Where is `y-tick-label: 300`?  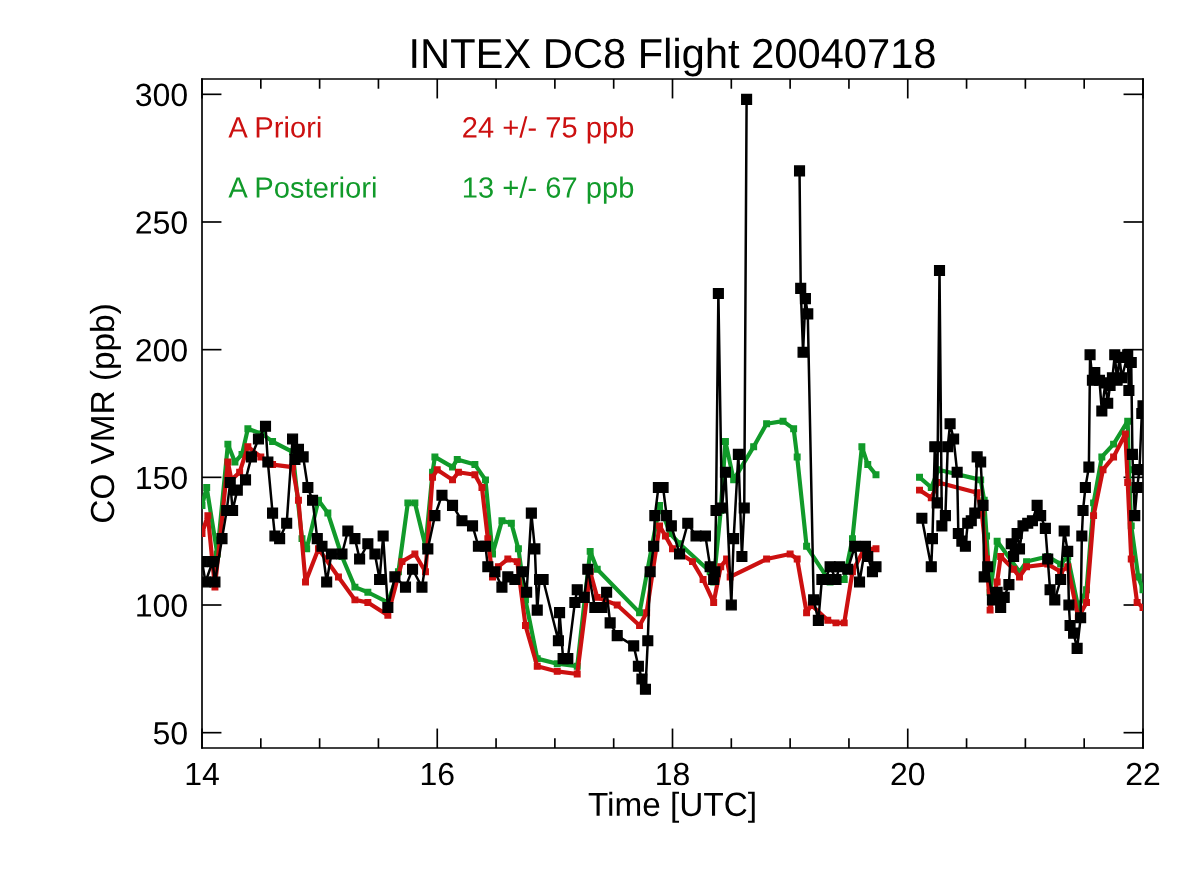
y-tick-label: 300 is located at coordinates (161, 95).